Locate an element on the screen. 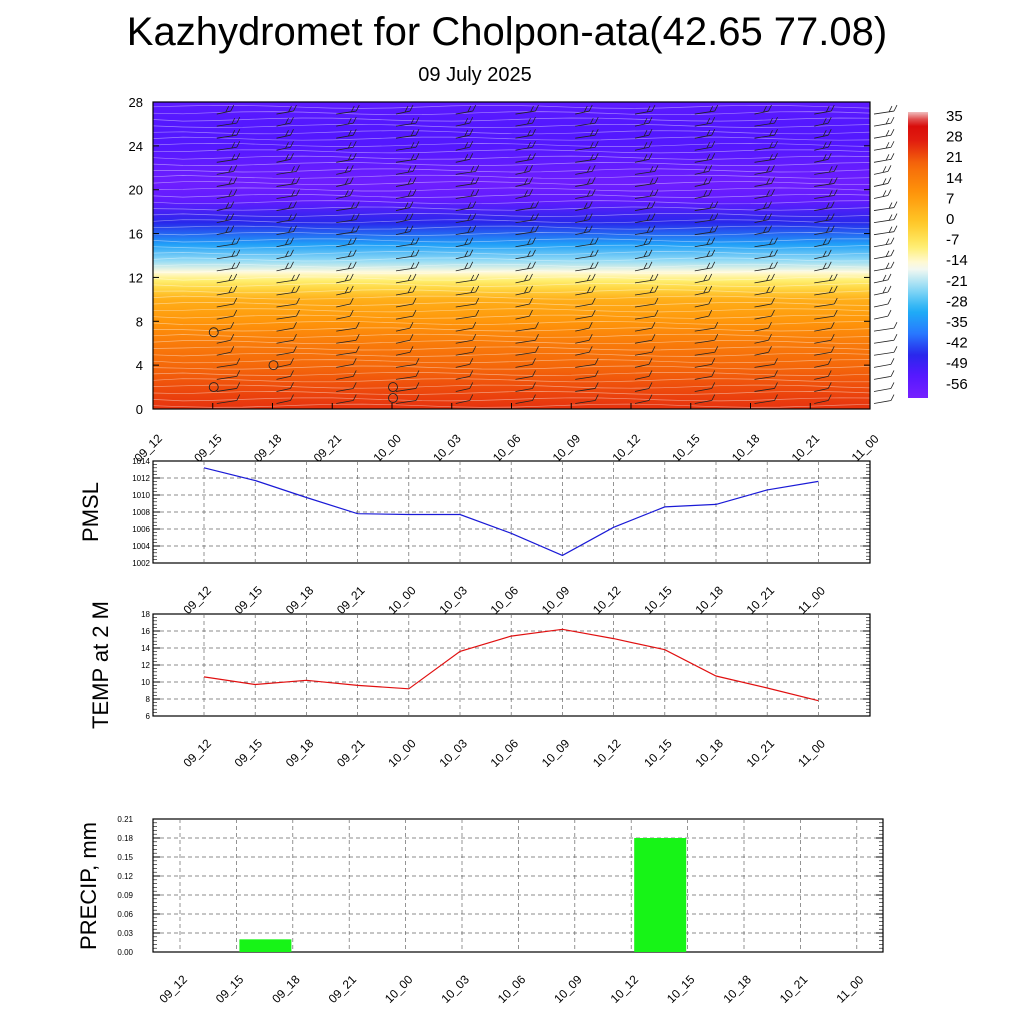 This screenshot has width=1024, height=1024. pmsl-grid is located at coordinates (511, 512).